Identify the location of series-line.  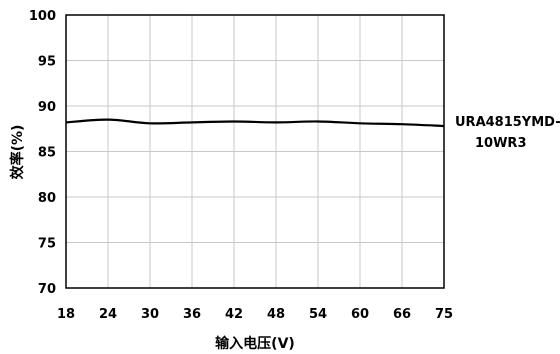
(255, 123).